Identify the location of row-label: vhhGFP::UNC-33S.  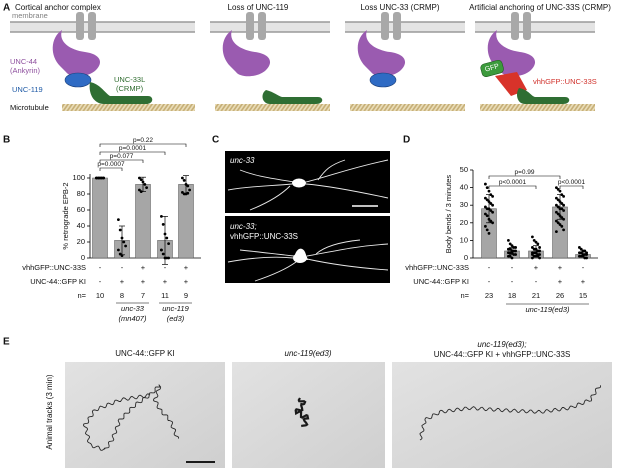
(437, 267).